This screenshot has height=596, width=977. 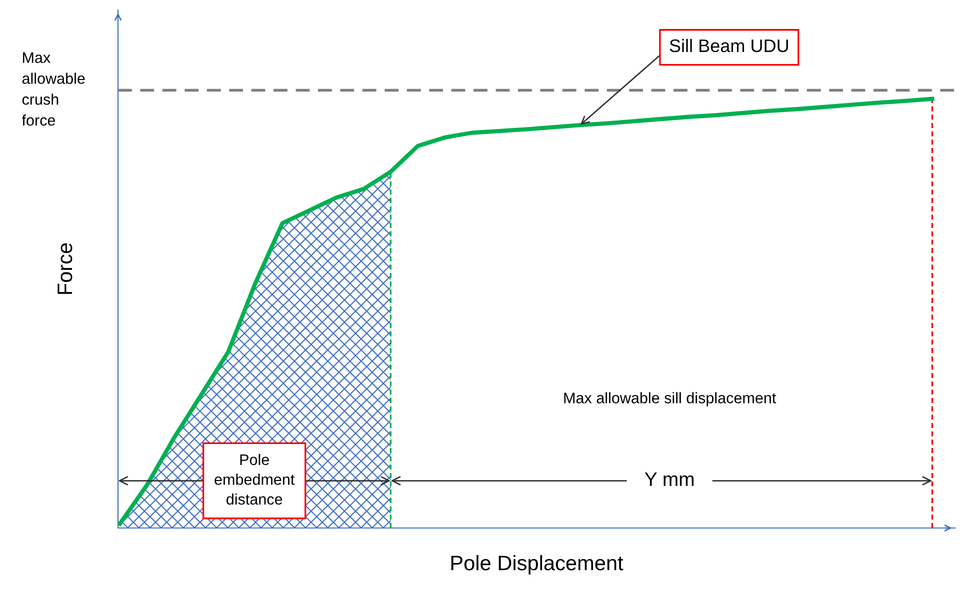 What do you see at coordinates (53, 89) in the screenshot?
I see `ref-line-label: Max allowable crush force` at bounding box center [53, 89].